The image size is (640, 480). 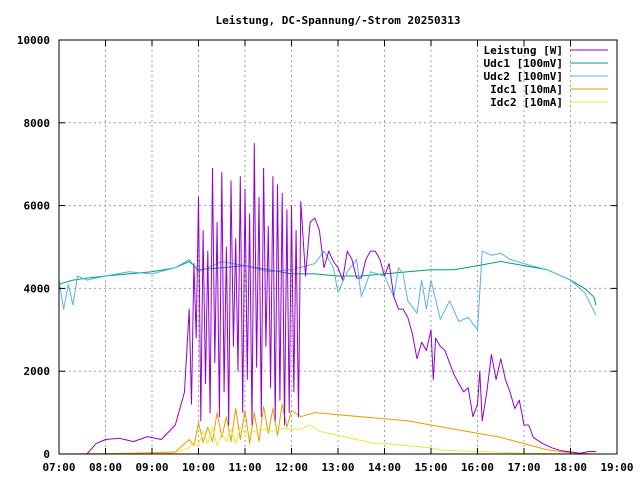 I want to click on x-tick-label: 14:00, so click(x=384, y=467).